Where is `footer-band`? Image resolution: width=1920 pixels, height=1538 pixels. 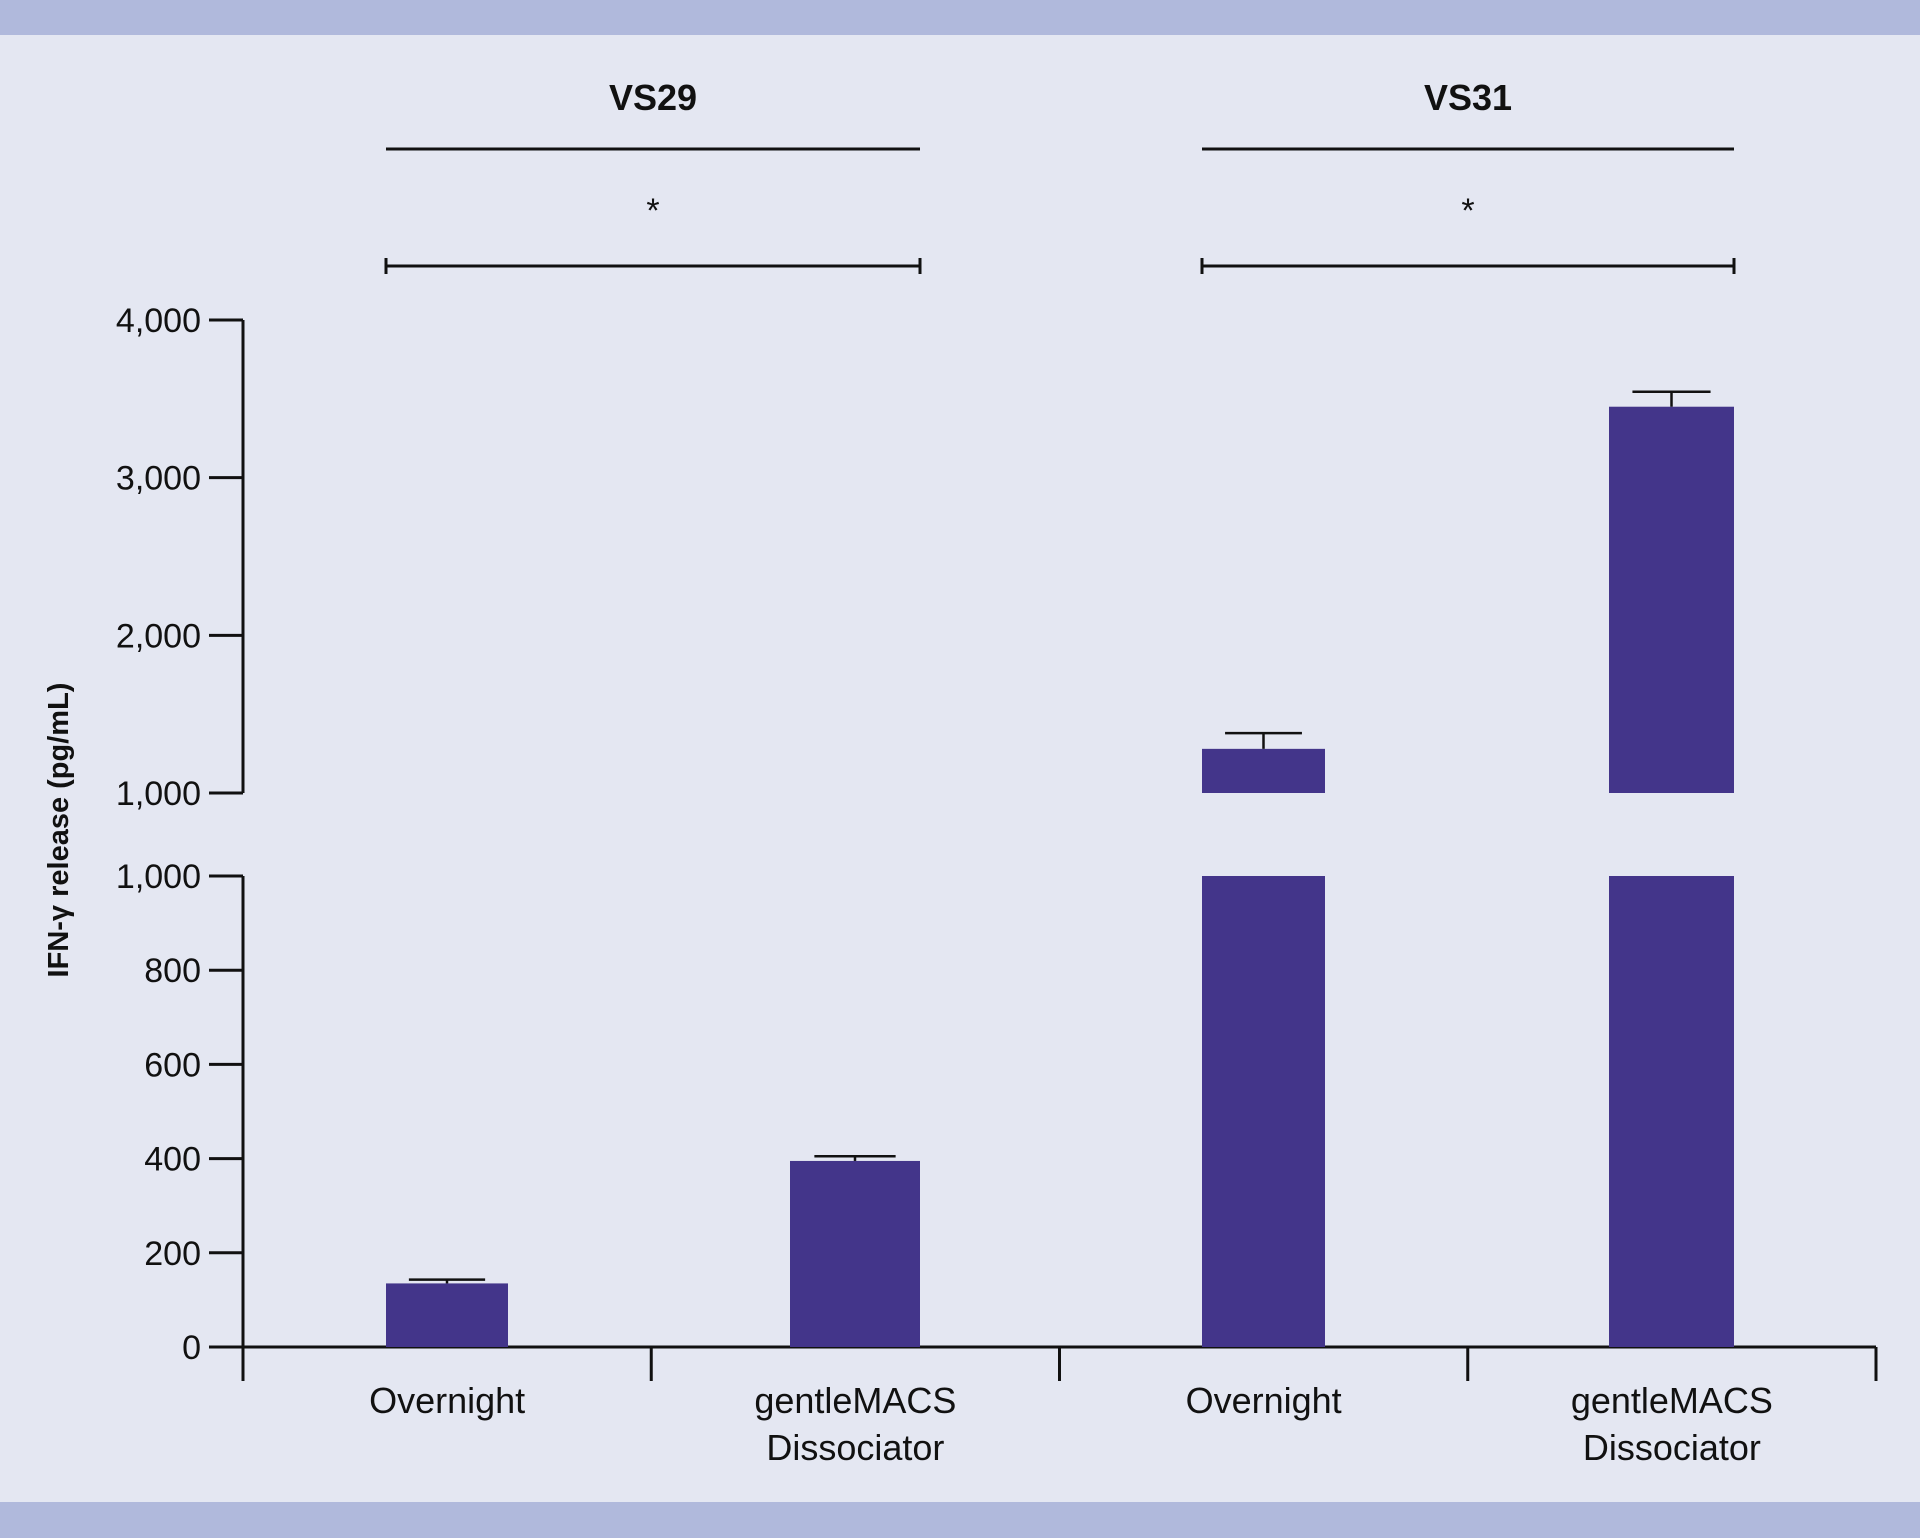
footer-band is located at coordinates (960, 1520).